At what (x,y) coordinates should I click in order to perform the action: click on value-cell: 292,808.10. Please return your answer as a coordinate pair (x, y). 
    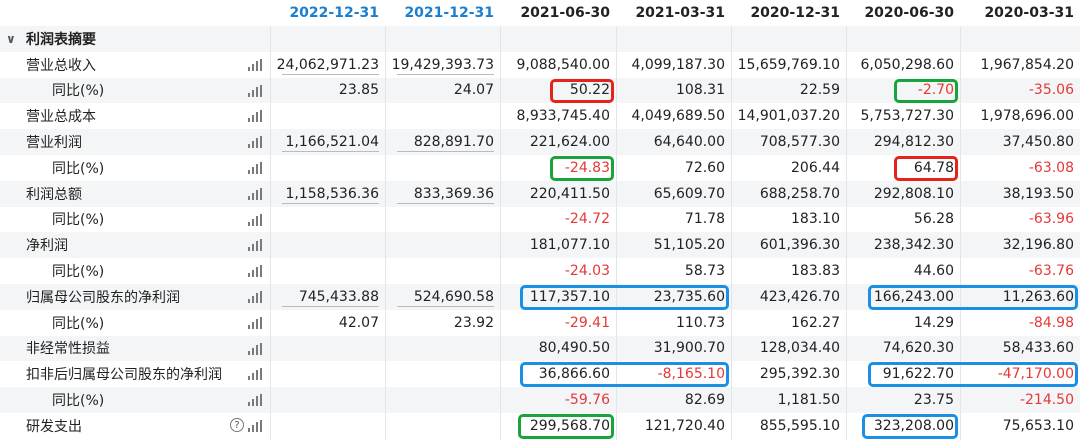
    Looking at the image, I should click on (913, 193).